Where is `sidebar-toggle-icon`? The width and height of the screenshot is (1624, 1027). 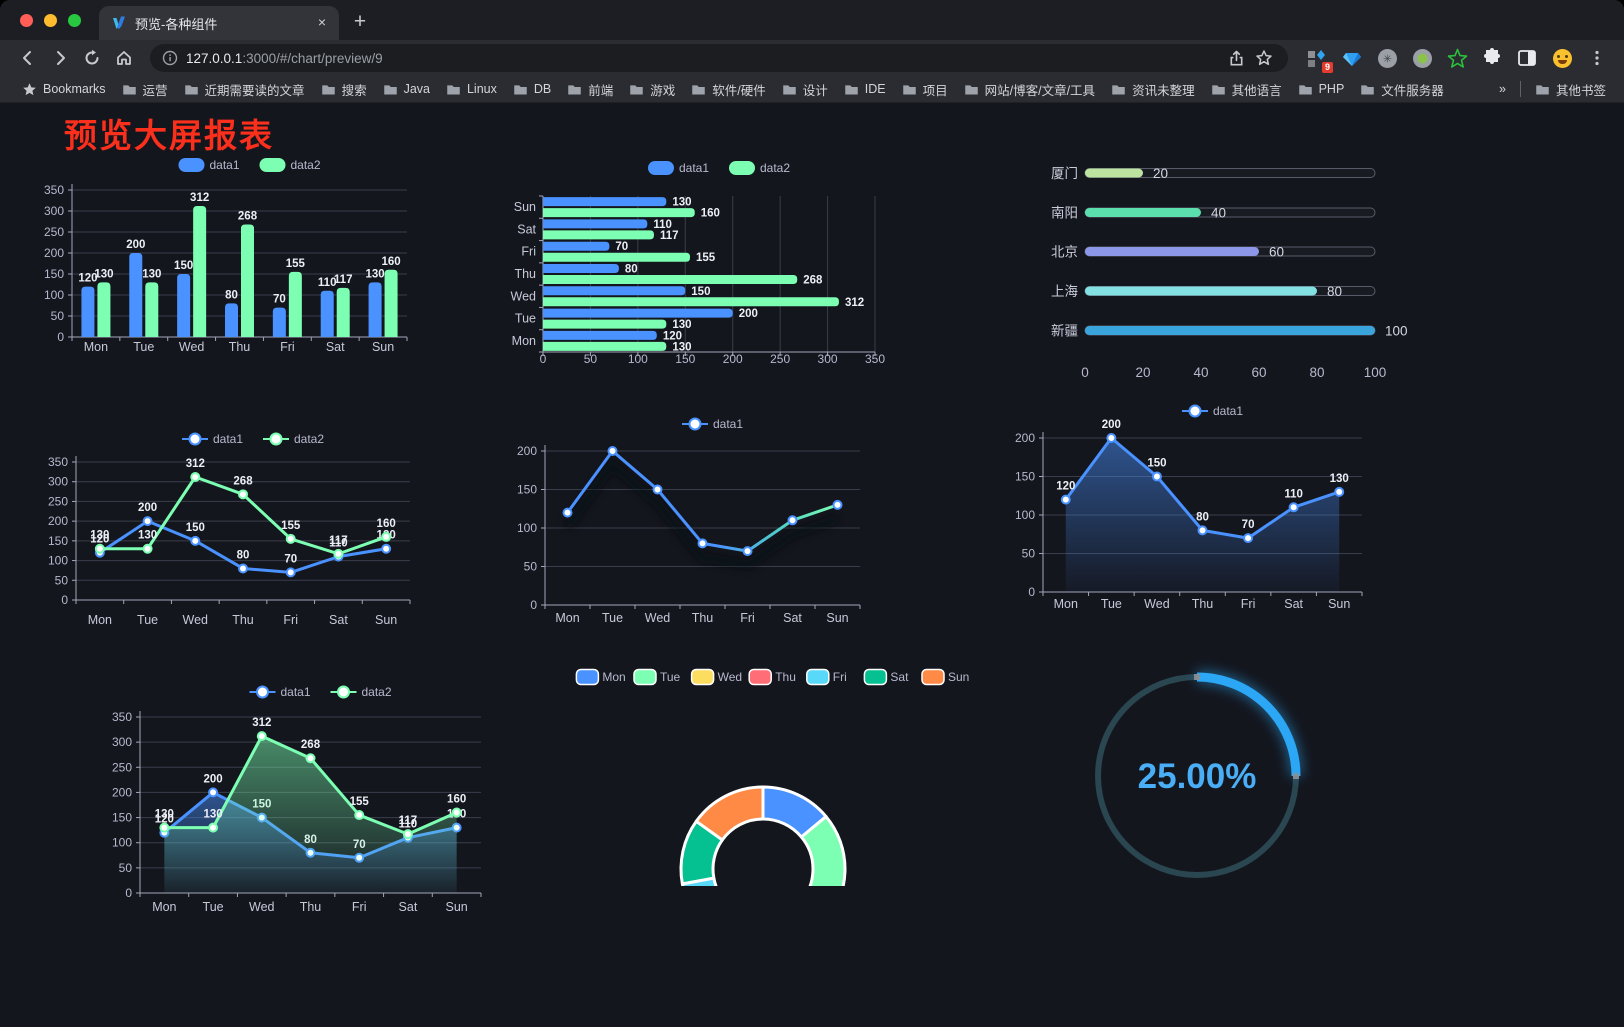 sidebar-toggle-icon is located at coordinates (1527, 58).